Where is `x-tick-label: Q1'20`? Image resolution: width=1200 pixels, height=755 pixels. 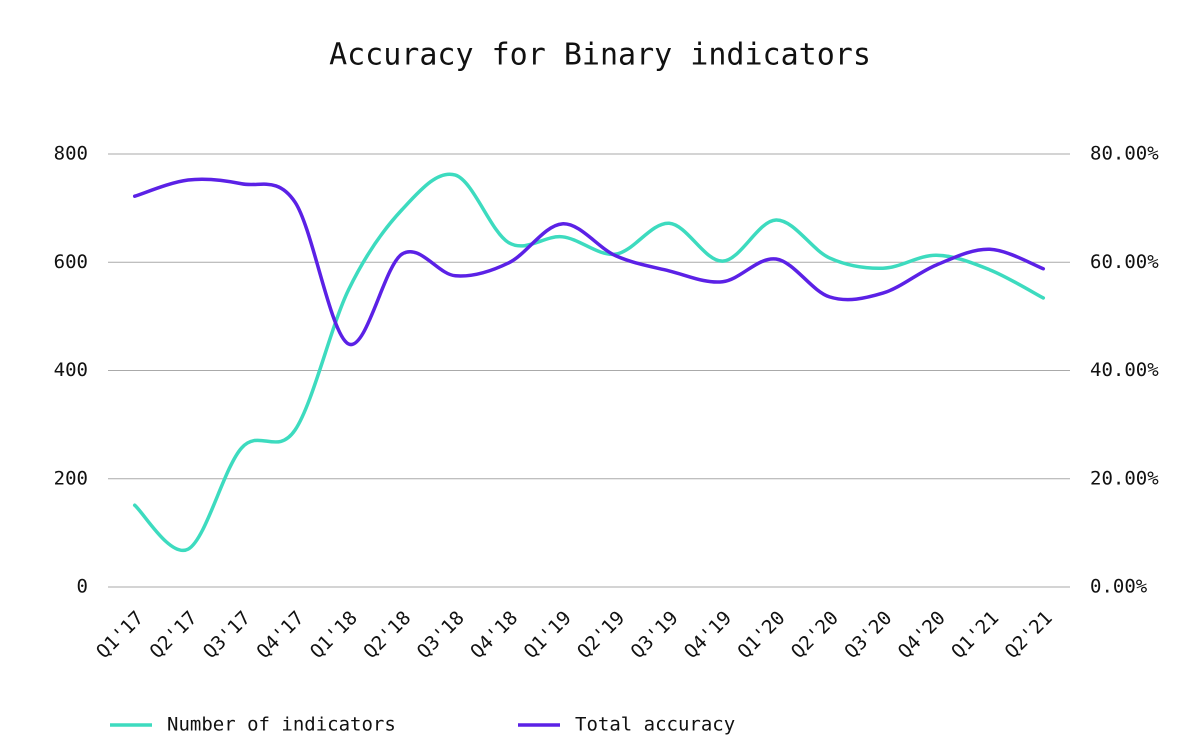 x-tick-label: Q1'20 is located at coordinates (761, 635).